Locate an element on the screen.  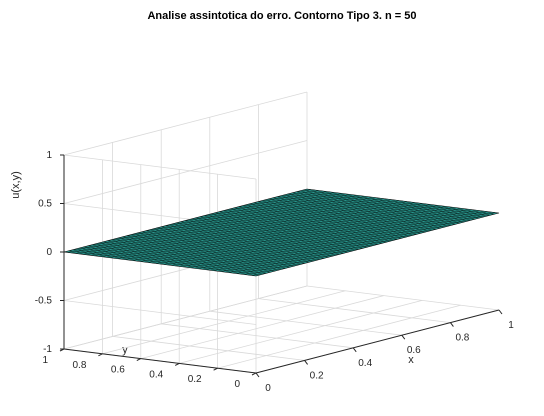
x-axis-label: x is located at coordinates (411, 360).